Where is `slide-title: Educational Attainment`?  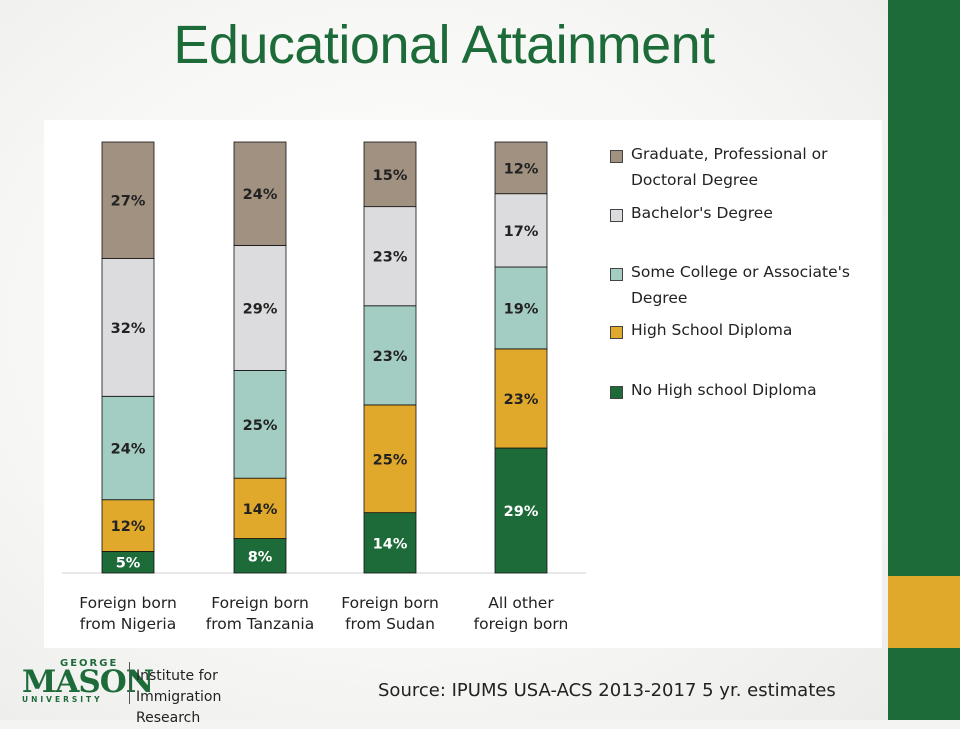
slide-title: Educational Attainment is located at coordinates (444, 45).